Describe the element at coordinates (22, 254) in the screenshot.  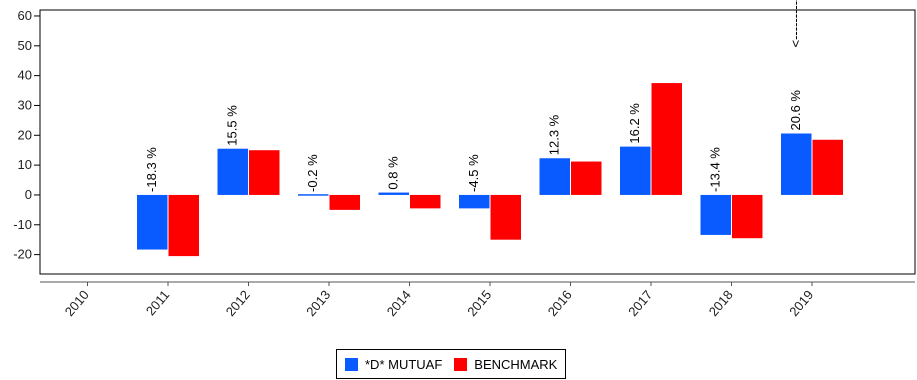
I see `y-tick-label: -20` at that location.